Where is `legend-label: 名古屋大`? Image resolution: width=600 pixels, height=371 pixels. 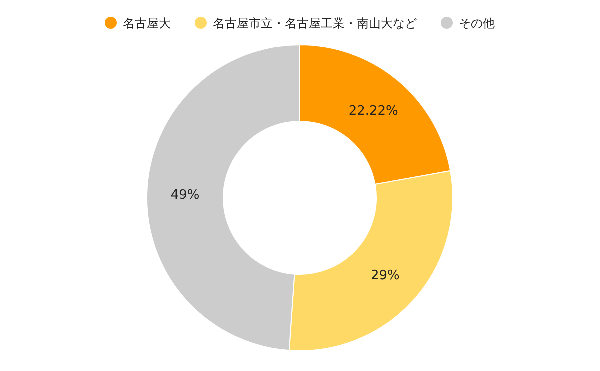
legend-label: 名古屋大 is located at coordinates (147, 23).